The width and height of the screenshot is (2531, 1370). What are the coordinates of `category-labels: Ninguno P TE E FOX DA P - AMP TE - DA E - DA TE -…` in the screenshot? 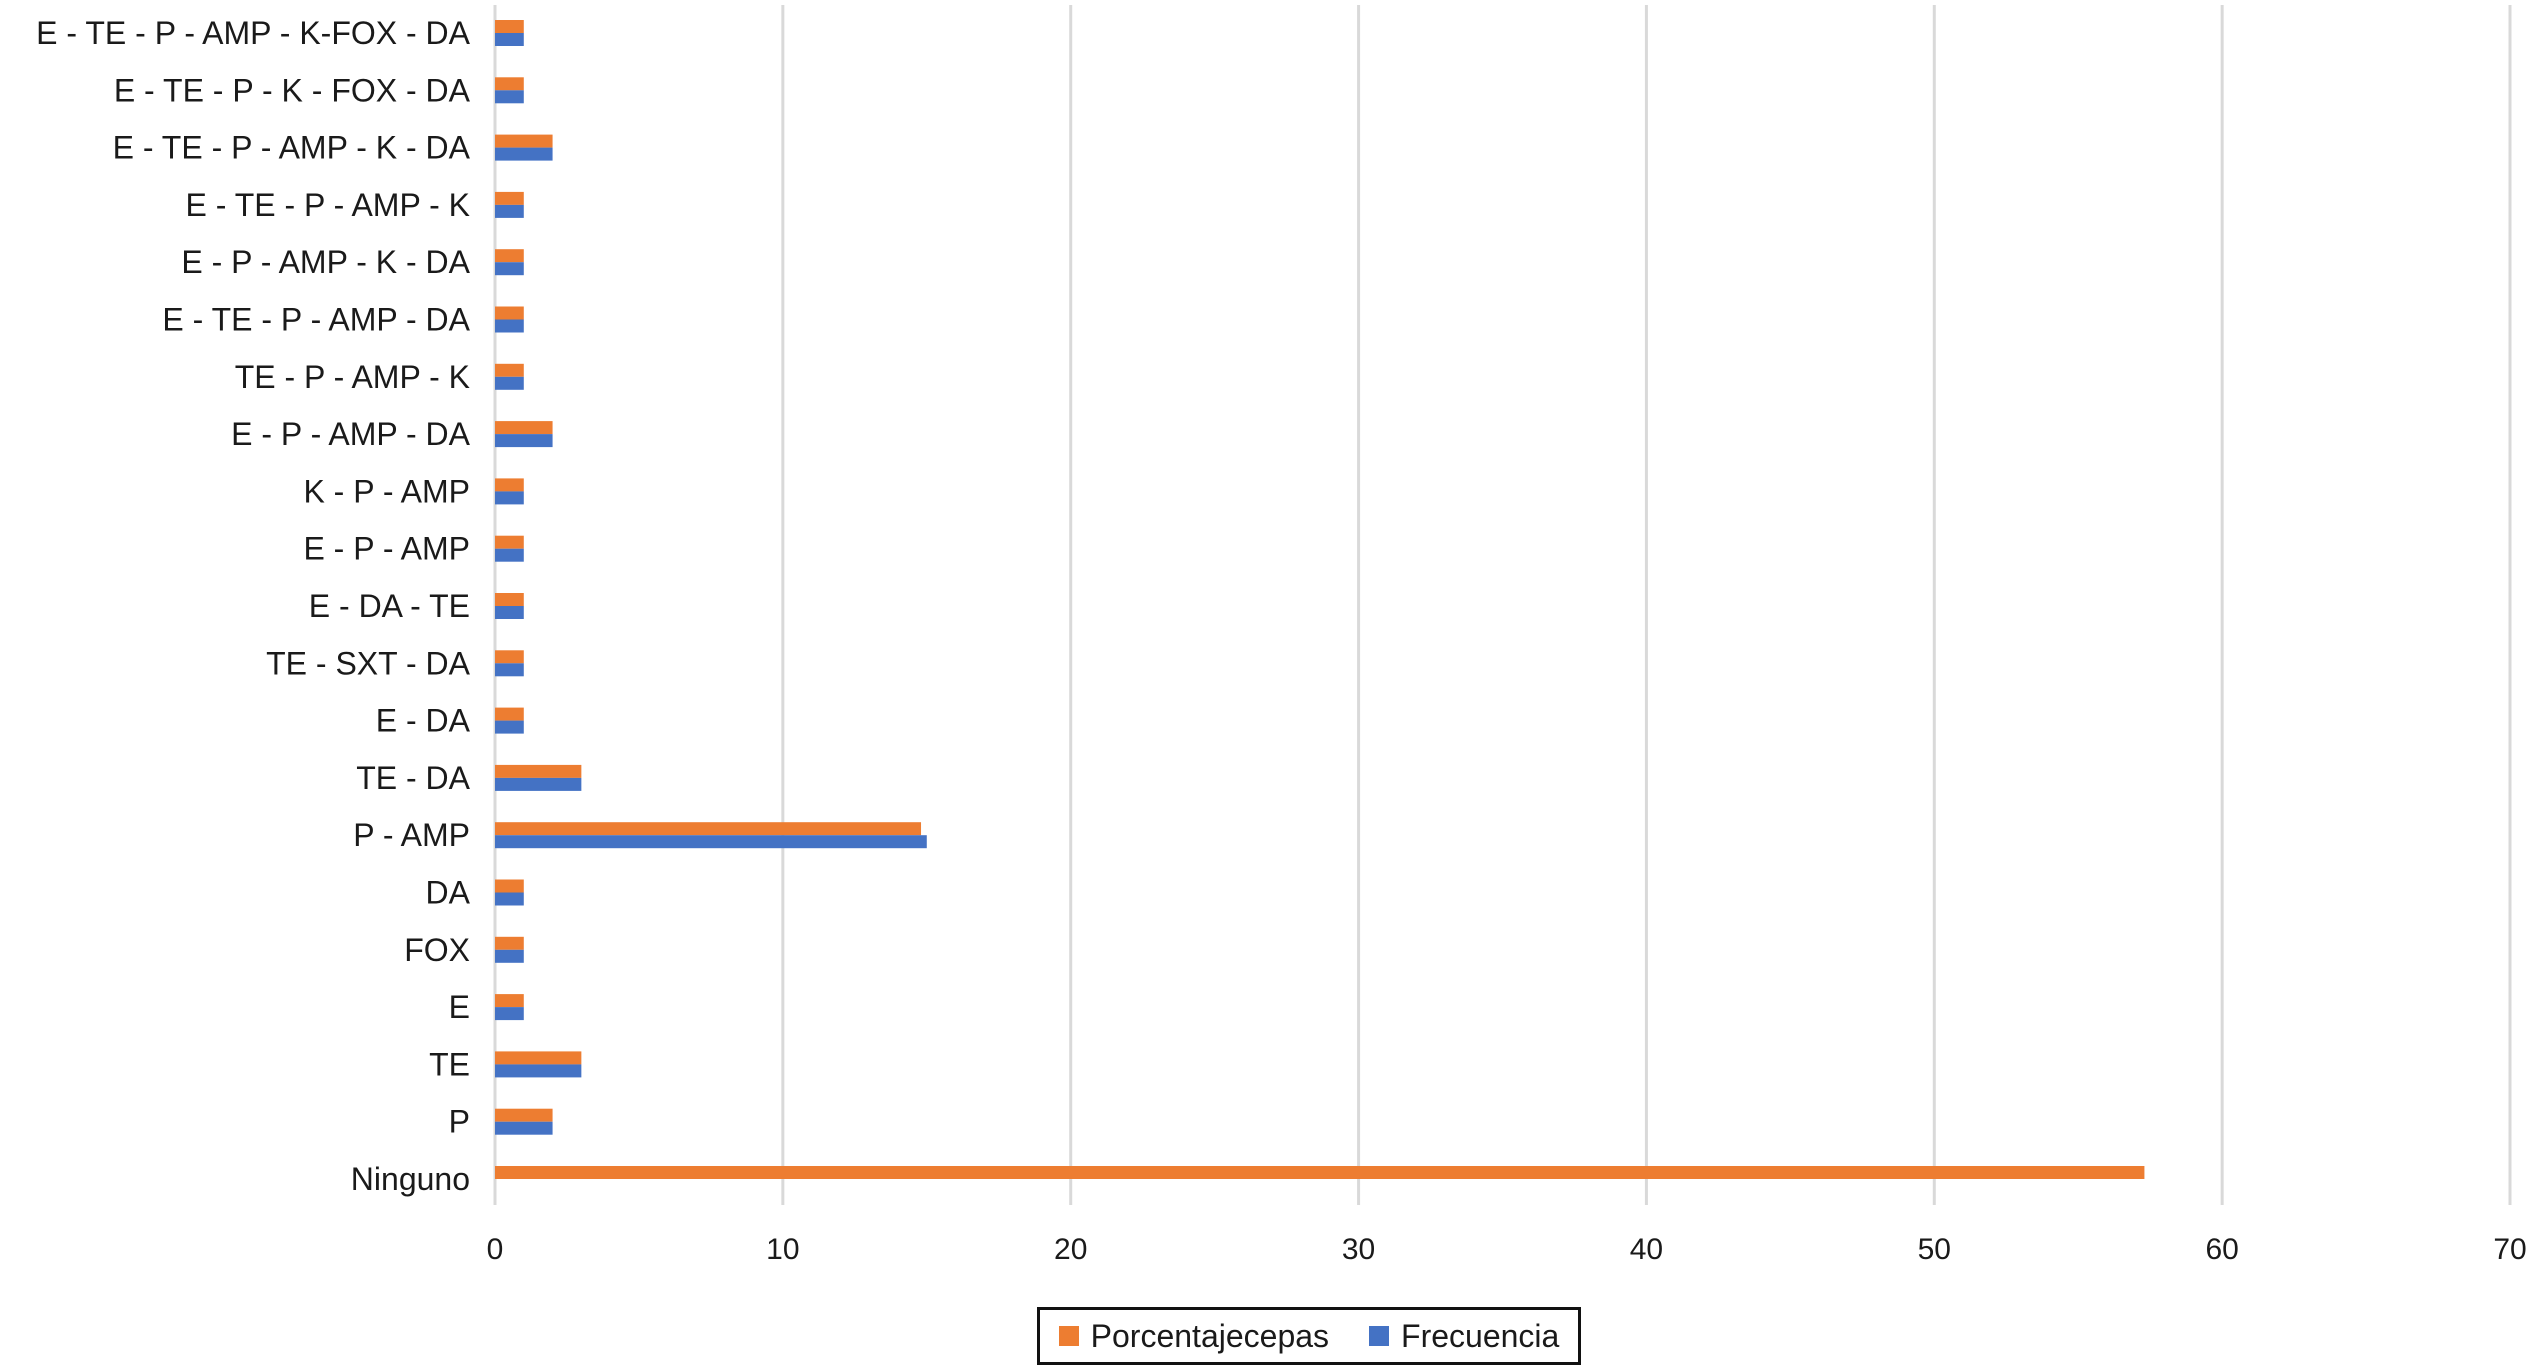 It's located at (253, 606).